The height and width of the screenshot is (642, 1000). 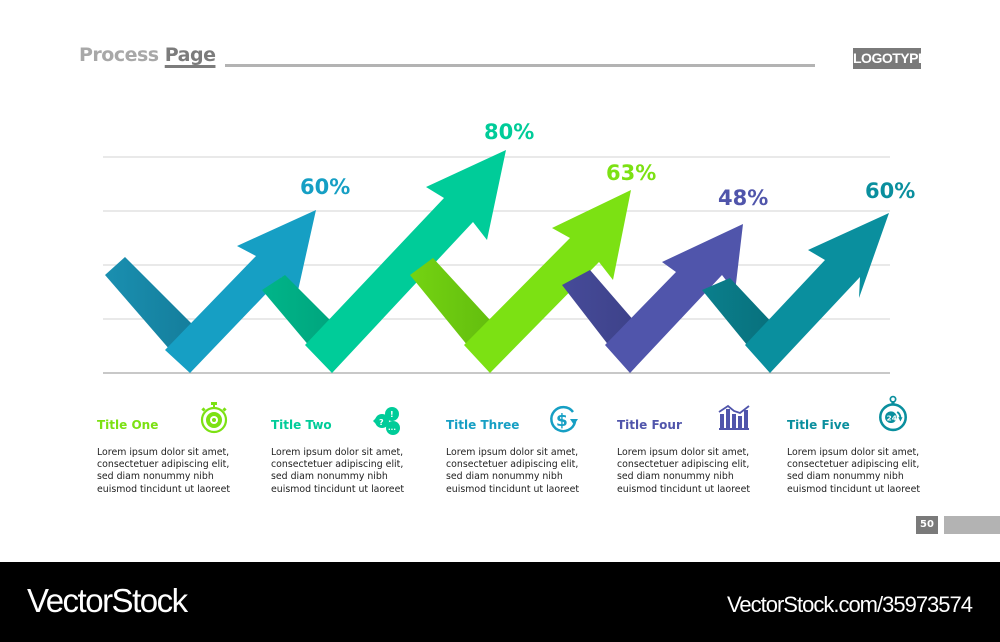 What do you see at coordinates (743, 198) in the screenshot?
I see `value-label-4: 48%` at bounding box center [743, 198].